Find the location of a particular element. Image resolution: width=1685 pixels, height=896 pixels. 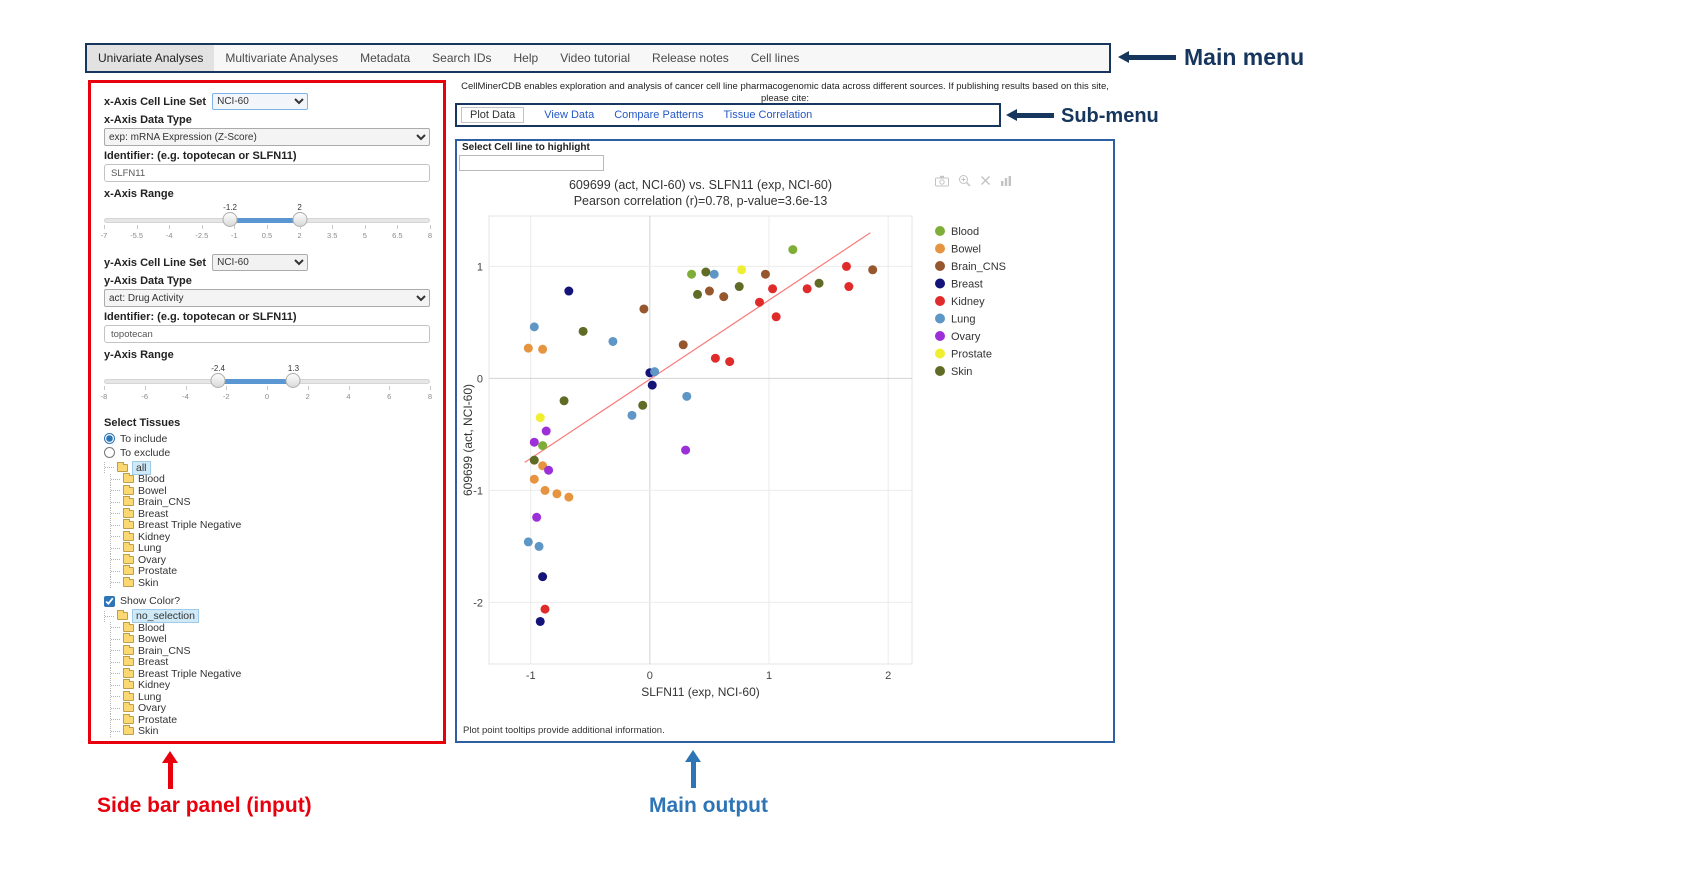

point-lung is located at coordinates (539, 546).